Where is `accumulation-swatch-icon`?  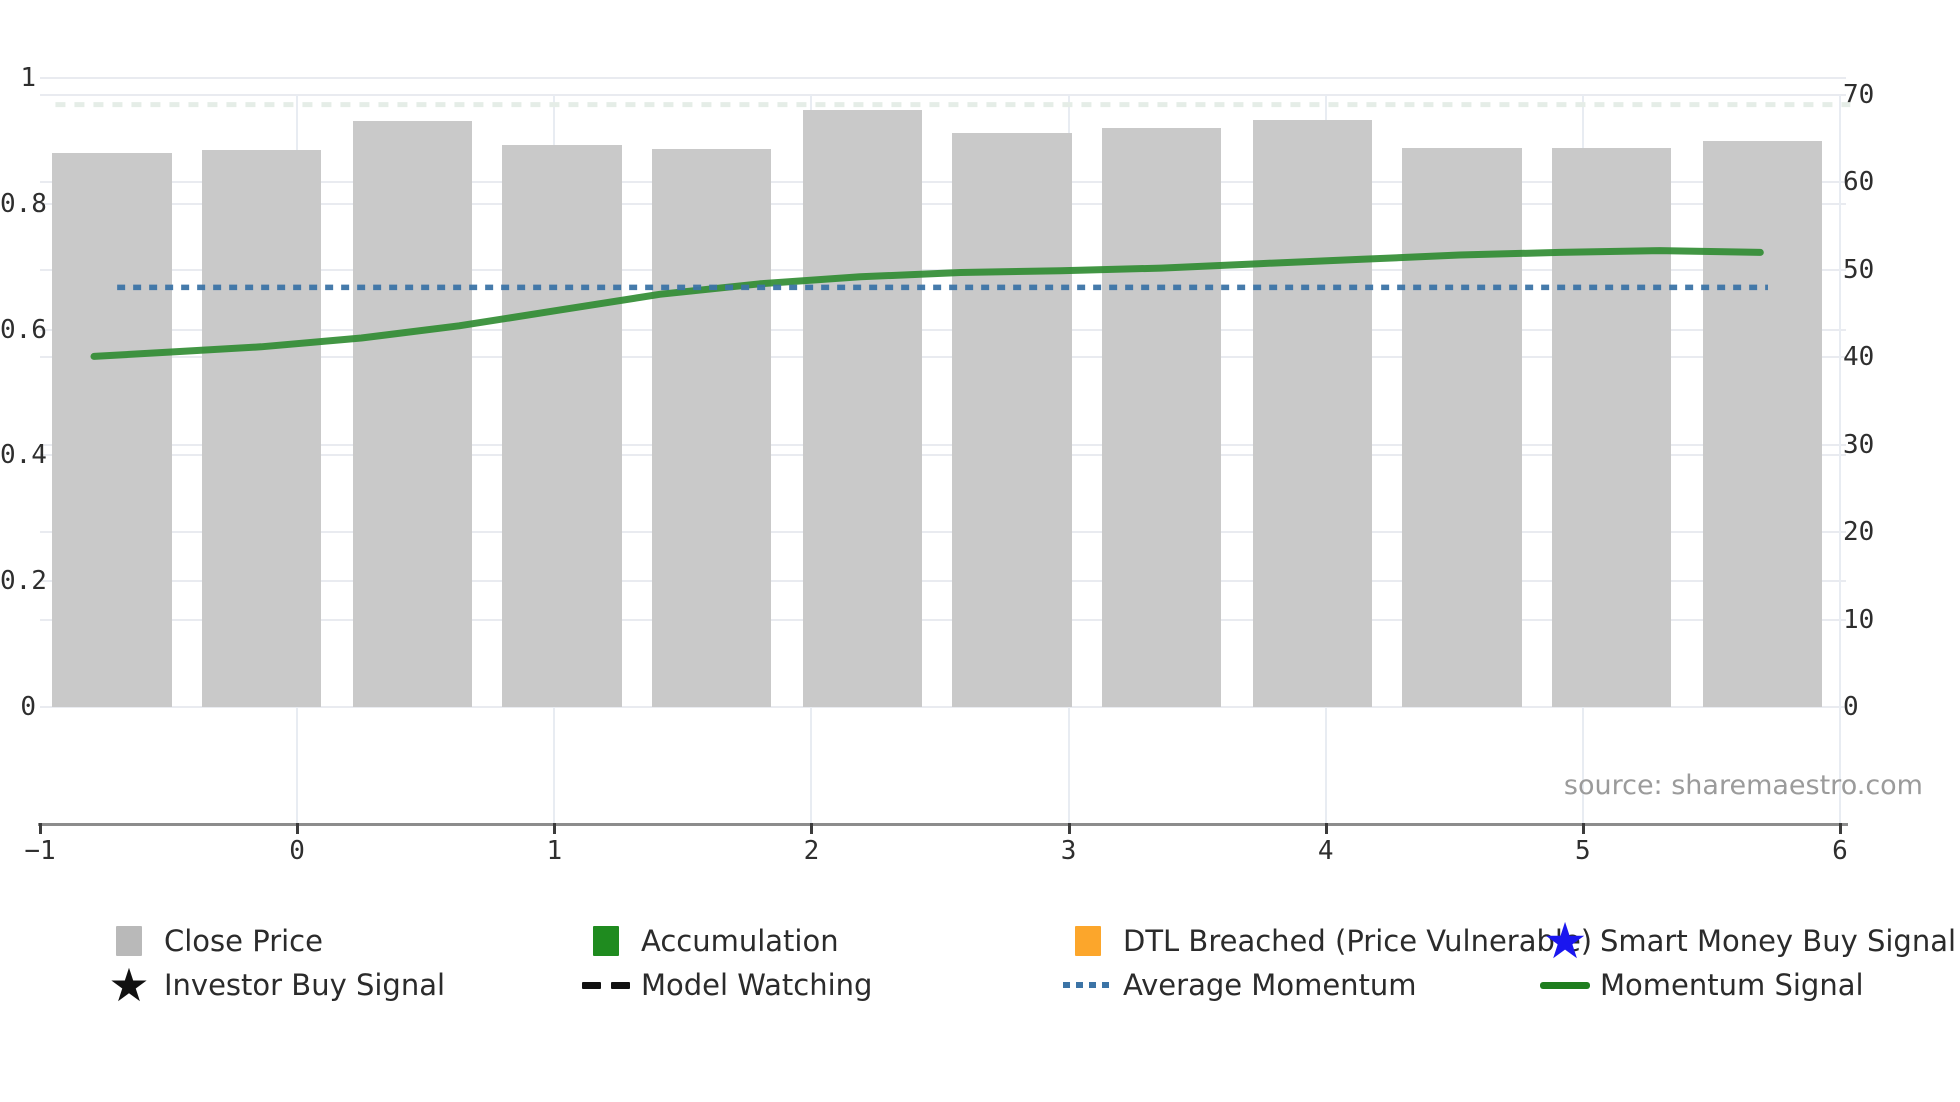
accumulation-swatch-icon is located at coordinates (606, 941).